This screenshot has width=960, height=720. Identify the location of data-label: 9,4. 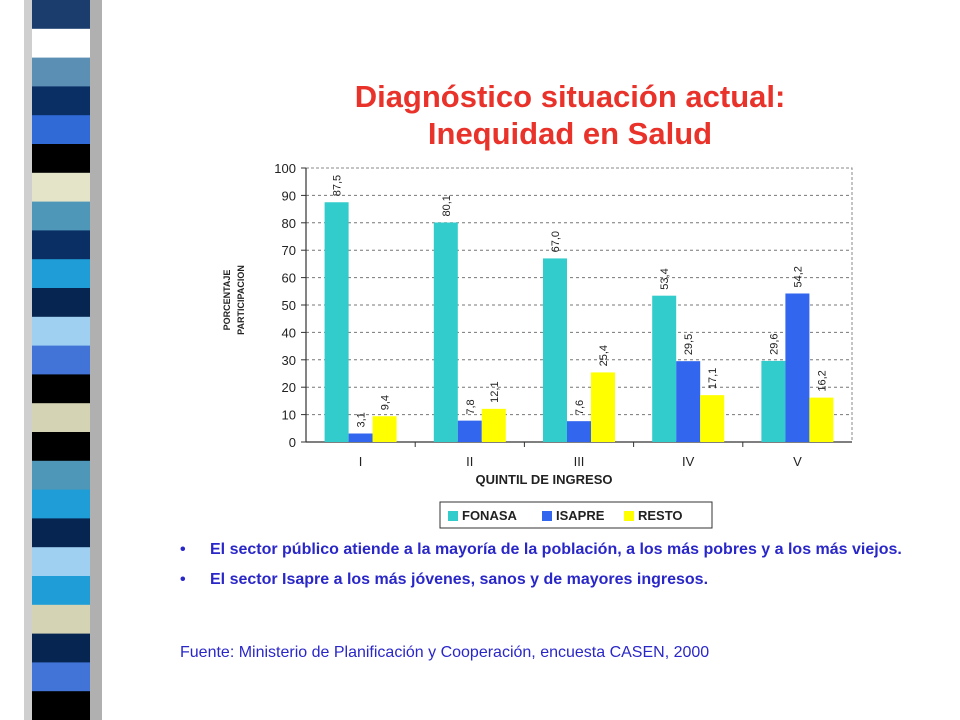
(386, 402).